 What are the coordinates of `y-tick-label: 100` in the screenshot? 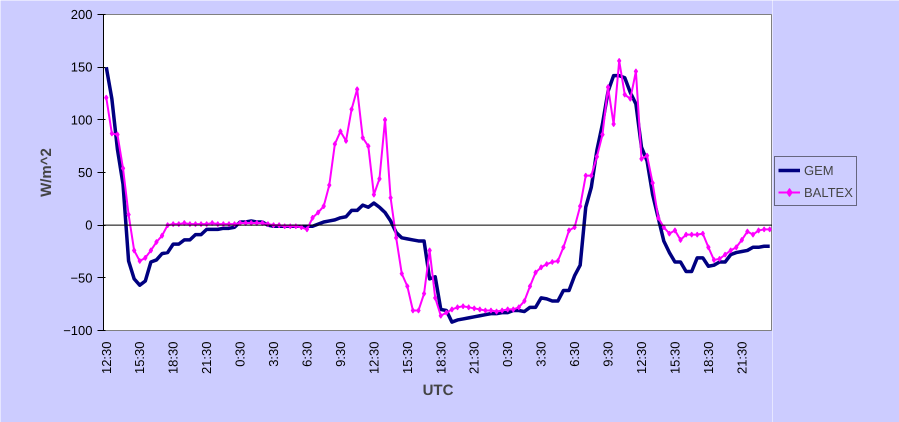 It's located at (81, 120).